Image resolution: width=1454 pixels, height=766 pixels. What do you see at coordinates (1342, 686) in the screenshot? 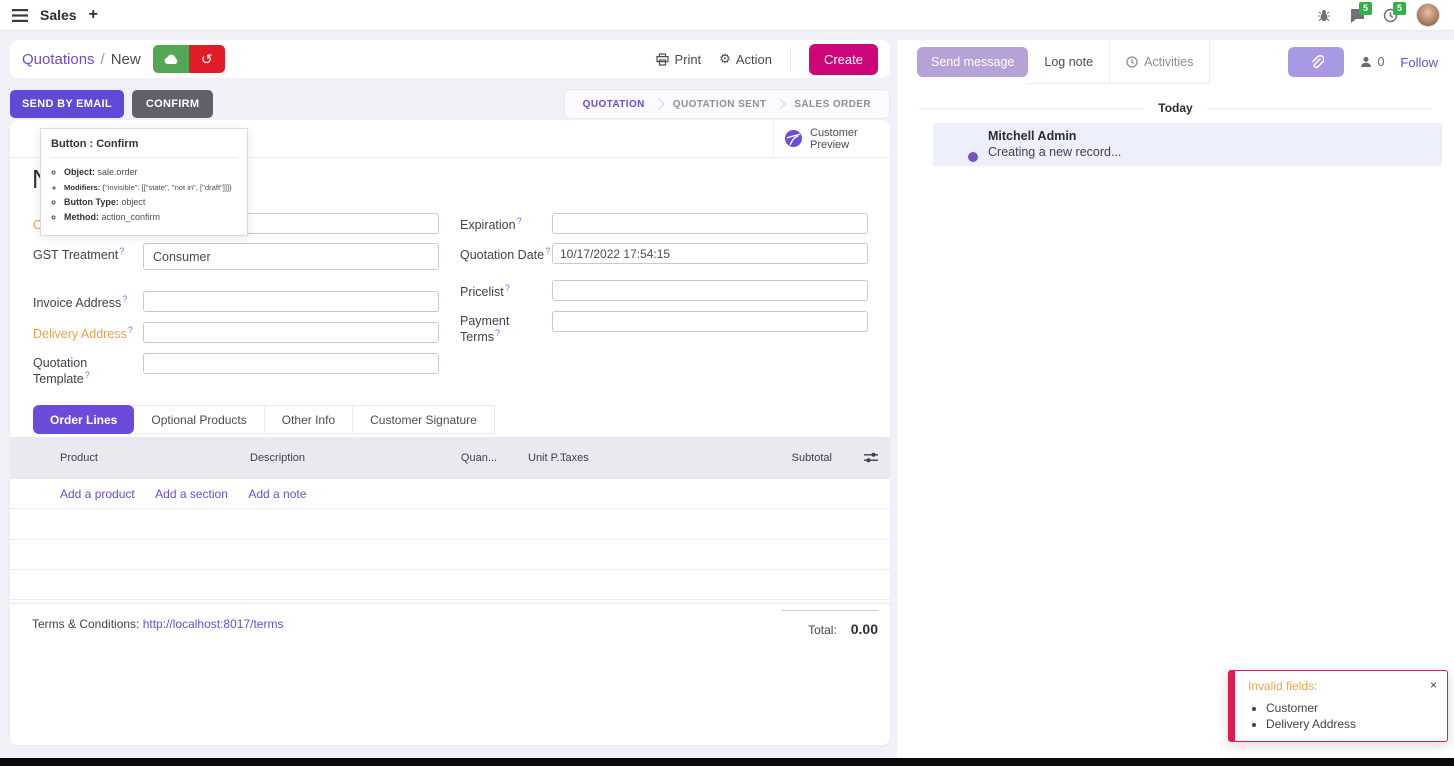
I see `toast-header: Invalid fields: ×` at bounding box center [1342, 686].